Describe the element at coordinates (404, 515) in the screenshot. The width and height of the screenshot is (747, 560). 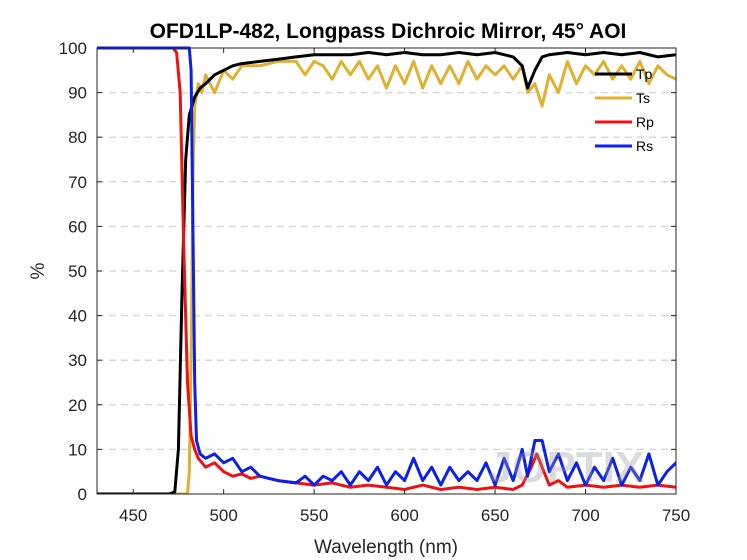
I see `x-tick-label-600: 600` at that location.